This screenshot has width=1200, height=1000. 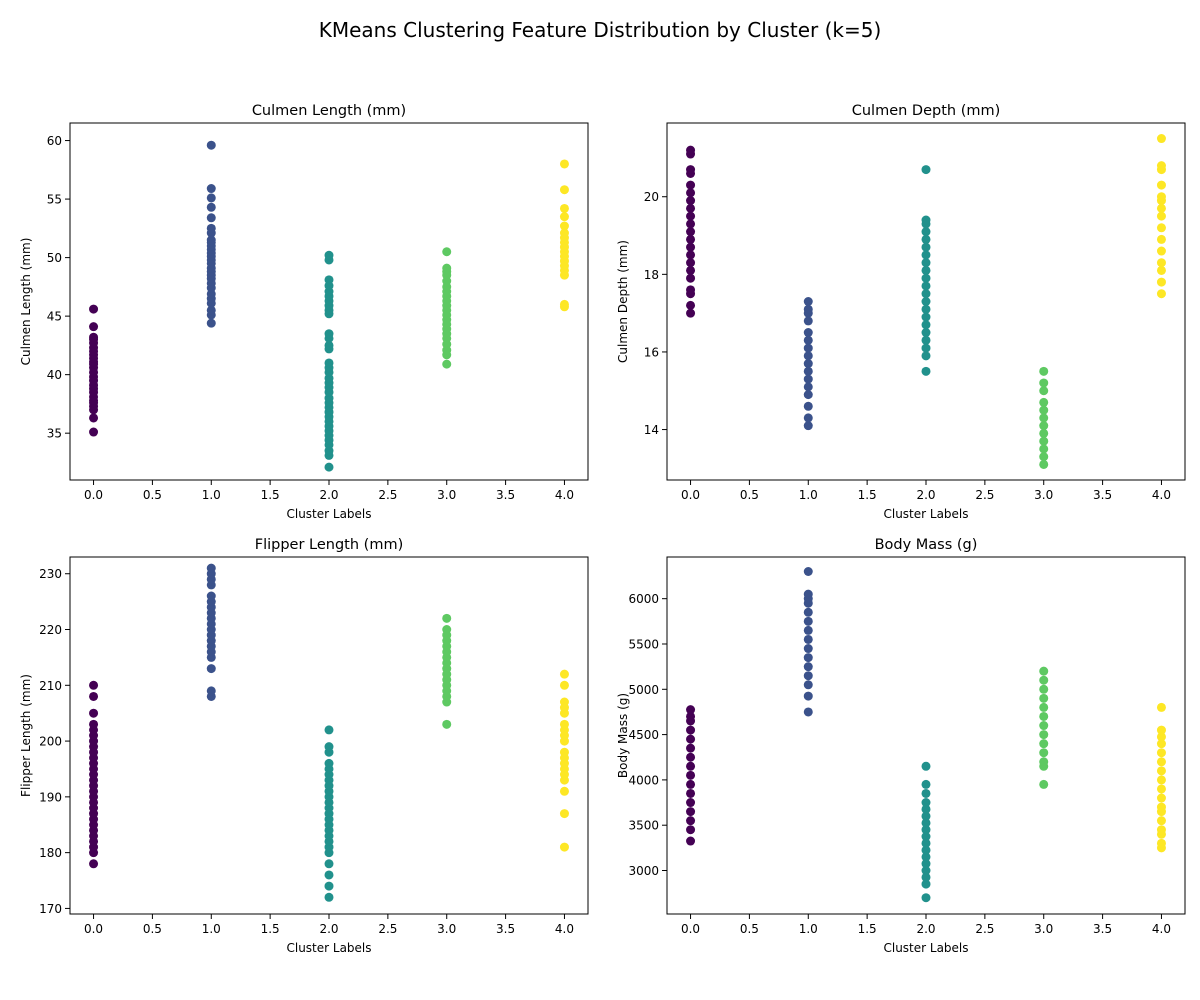 I want to click on y-tick-label: 170, so click(x=50, y=909).